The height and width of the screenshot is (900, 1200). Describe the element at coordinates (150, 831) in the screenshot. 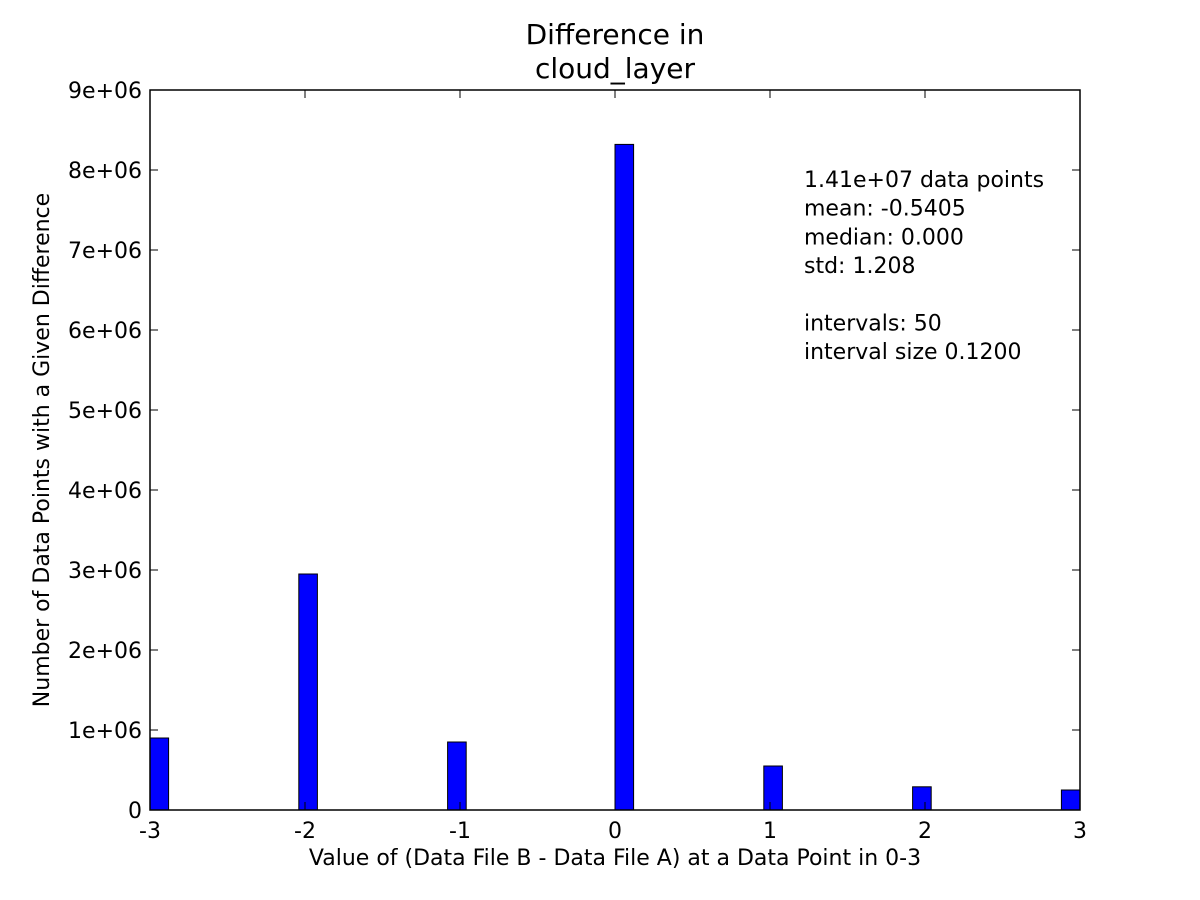

I see `x-tick-label-0: -3` at that location.